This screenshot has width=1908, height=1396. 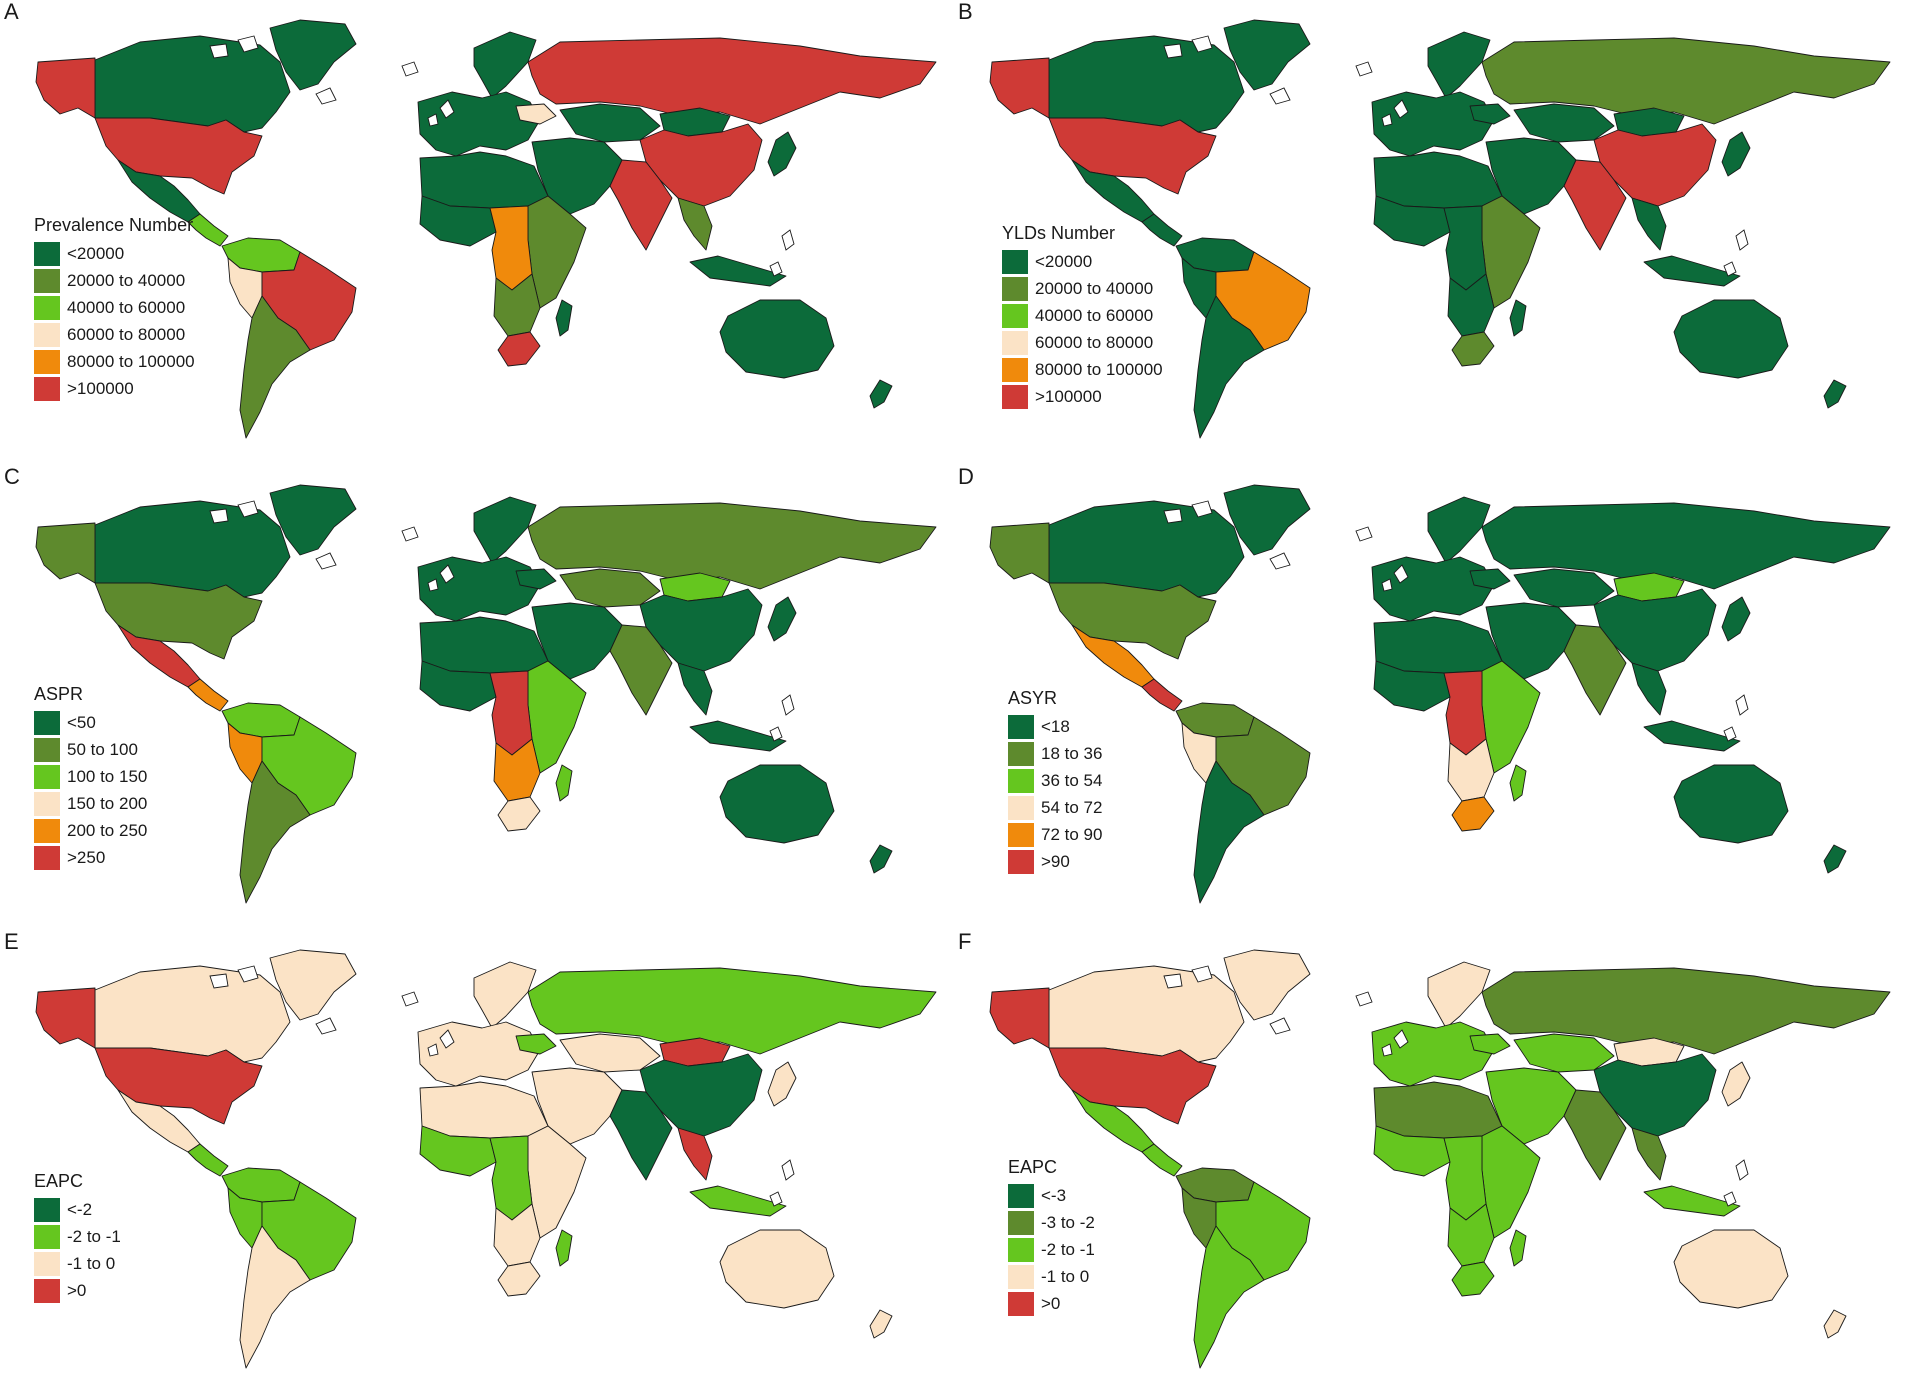 I want to click on legend-label: <50, so click(x=81, y=722).